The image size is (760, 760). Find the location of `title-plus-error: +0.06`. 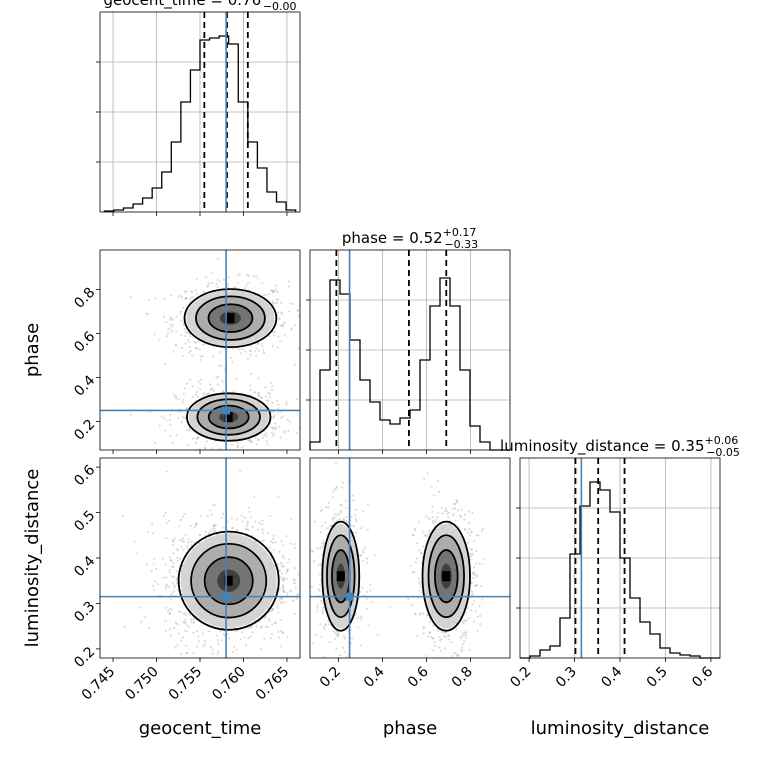

title-plus-error: +0.06 is located at coordinates (722, 440).